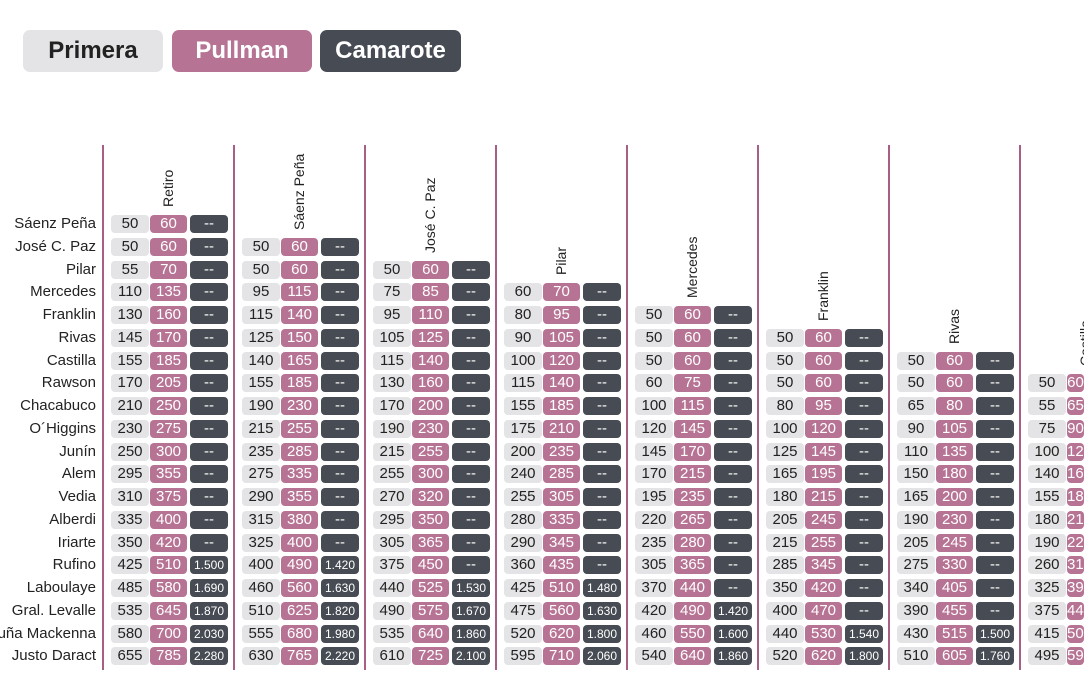  What do you see at coordinates (68, 383) in the screenshot?
I see `station-label: Rawson` at bounding box center [68, 383].